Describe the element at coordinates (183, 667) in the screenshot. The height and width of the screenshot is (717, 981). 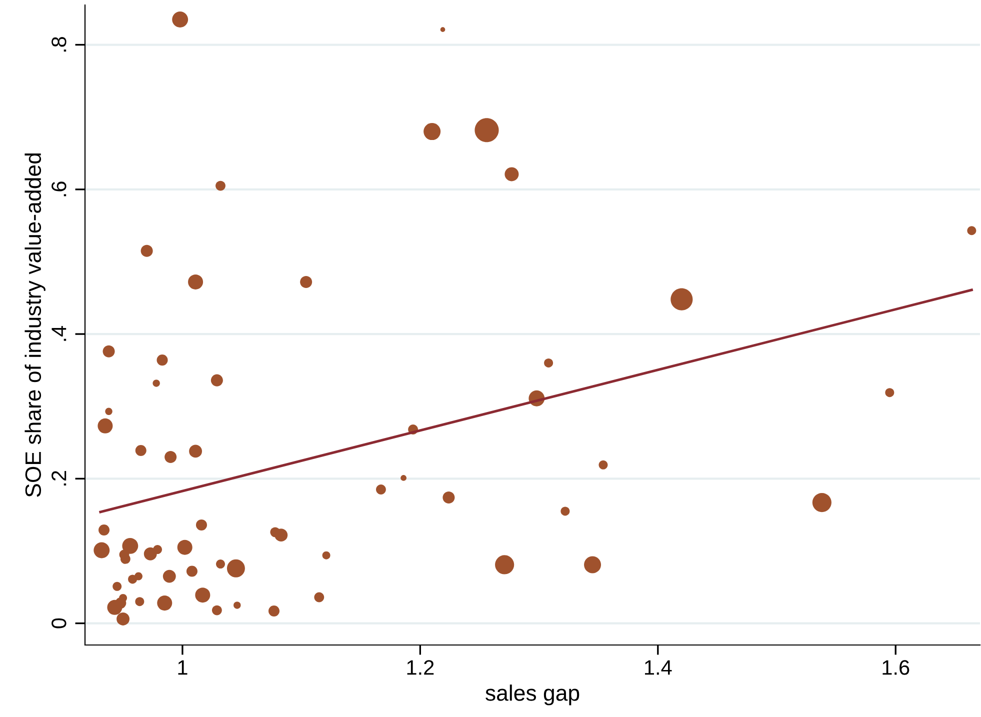
I see `x-tick-label: 1` at that location.